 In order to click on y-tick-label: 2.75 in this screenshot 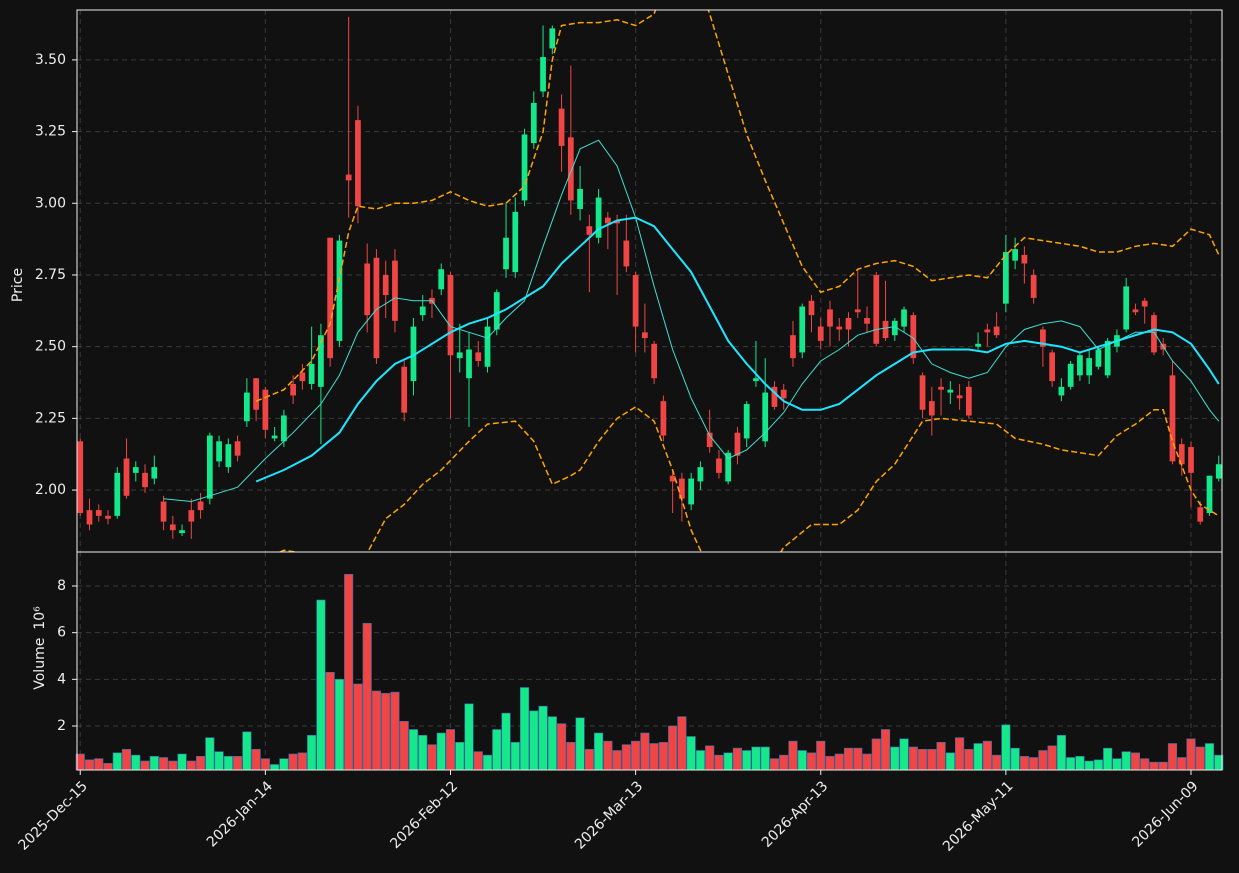, I will do `click(50, 275)`.